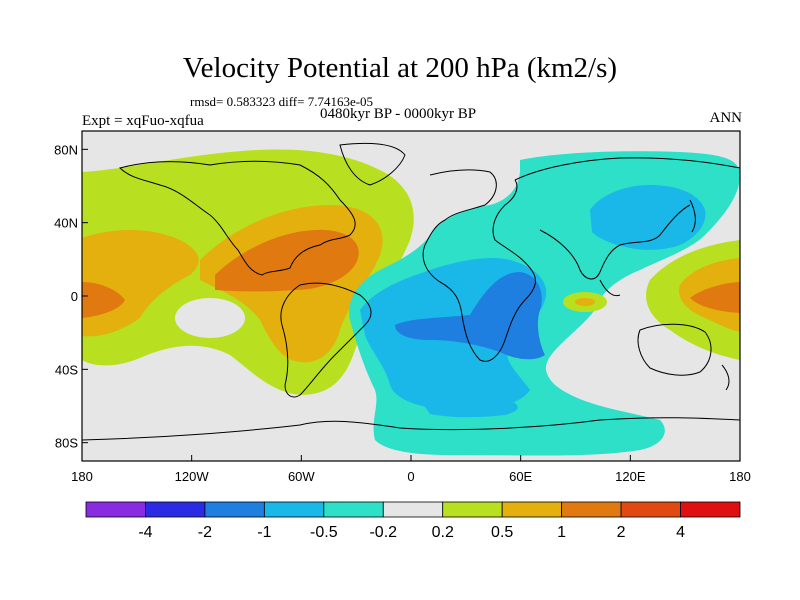 This screenshot has width=800, height=600. I want to click on contour-positive-orange-indonesia, so click(585, 302).